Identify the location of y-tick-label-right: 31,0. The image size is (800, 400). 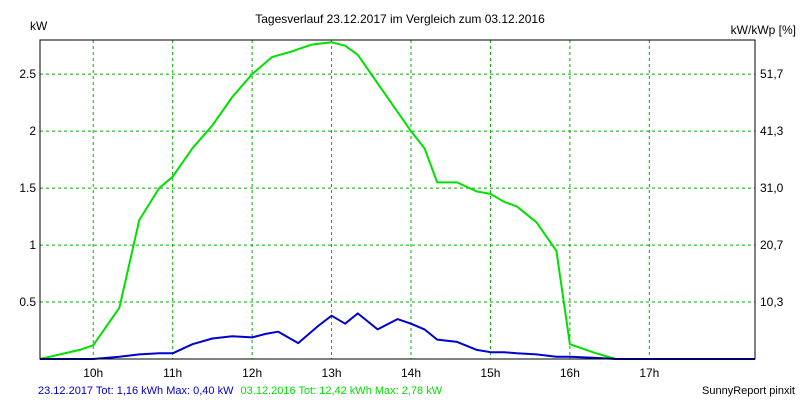
(772, 188).